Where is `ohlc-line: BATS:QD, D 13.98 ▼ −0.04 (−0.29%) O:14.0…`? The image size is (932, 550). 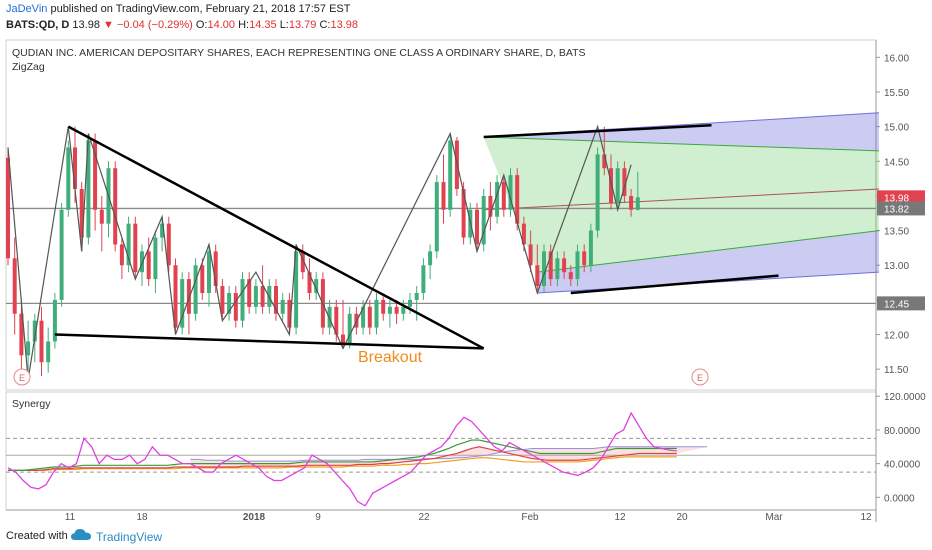 ohlc-line: BATS:QD, D 13.98 ▼ −0.04 (−0.29%) O:14.0… is located at coordinates (182, 25).